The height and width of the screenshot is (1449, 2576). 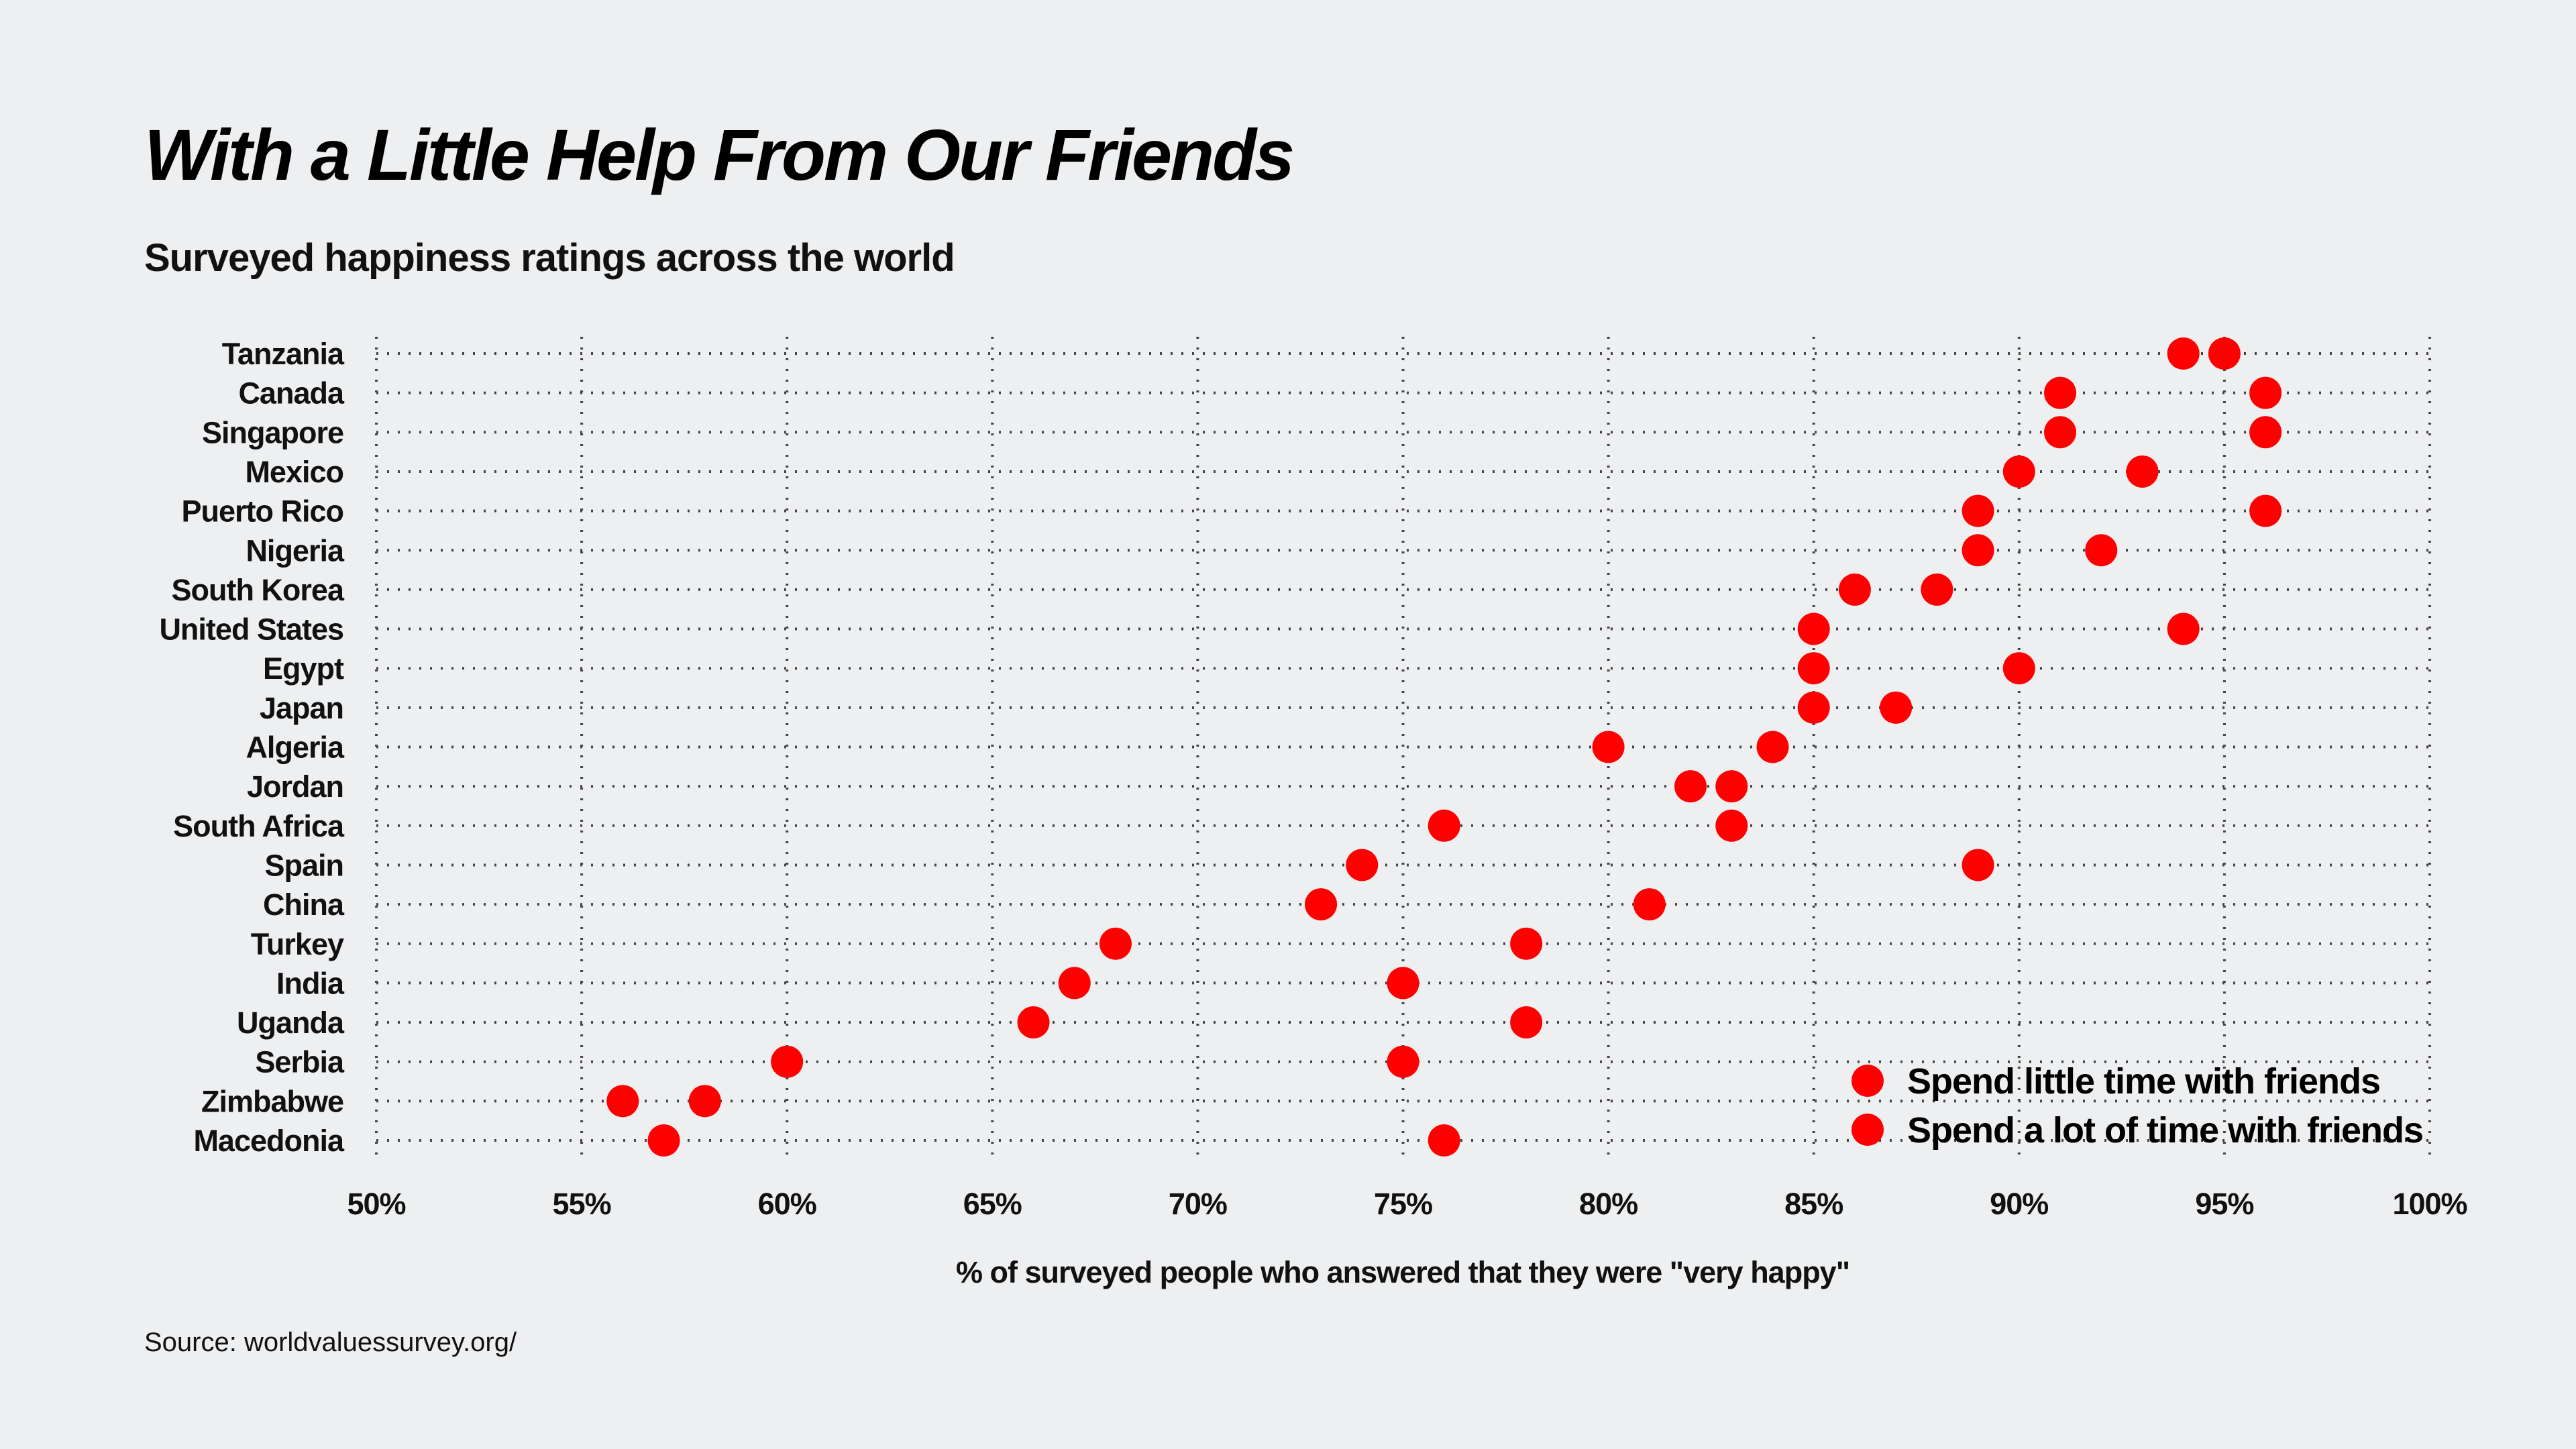 I want to click on category-label: Mexico, so click(x=294, y=472).